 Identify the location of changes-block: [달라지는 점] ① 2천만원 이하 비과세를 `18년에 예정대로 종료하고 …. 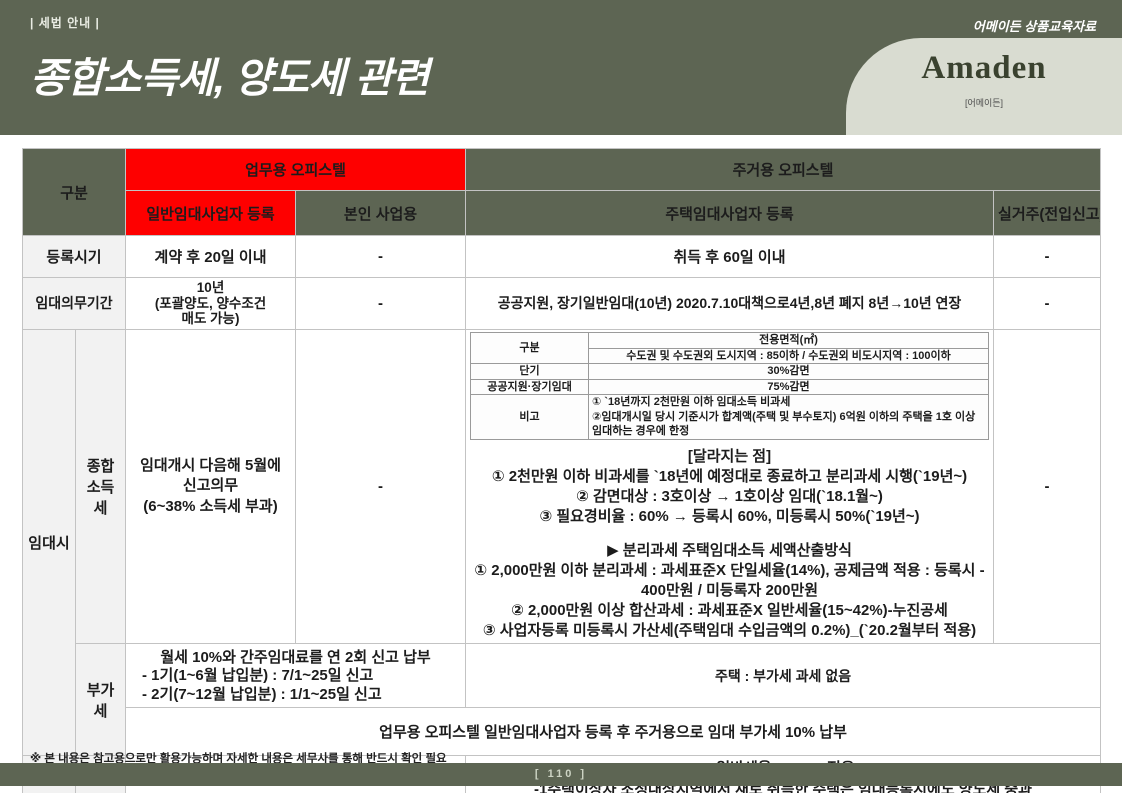
(729, 487).